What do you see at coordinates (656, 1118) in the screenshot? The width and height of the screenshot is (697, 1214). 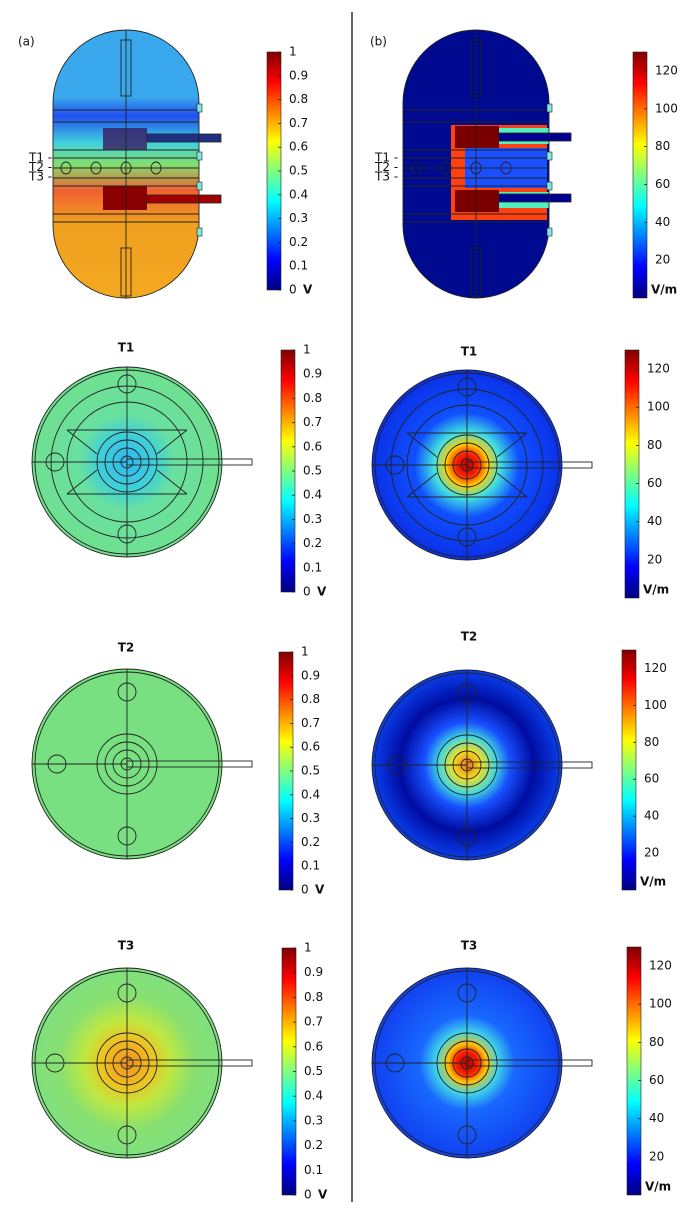 I see `colorbar-tick-label: 40` at bounding box center [656, 1118].